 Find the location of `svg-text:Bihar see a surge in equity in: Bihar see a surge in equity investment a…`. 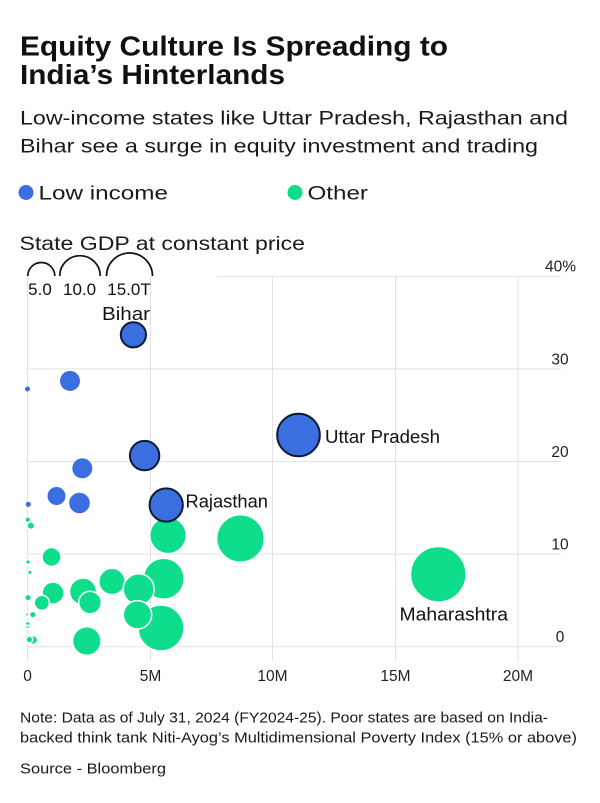

svg-text:Bihar see a surge in equity in: Bihar see a surge in equity investment a… is located at coordinates (279, 147).